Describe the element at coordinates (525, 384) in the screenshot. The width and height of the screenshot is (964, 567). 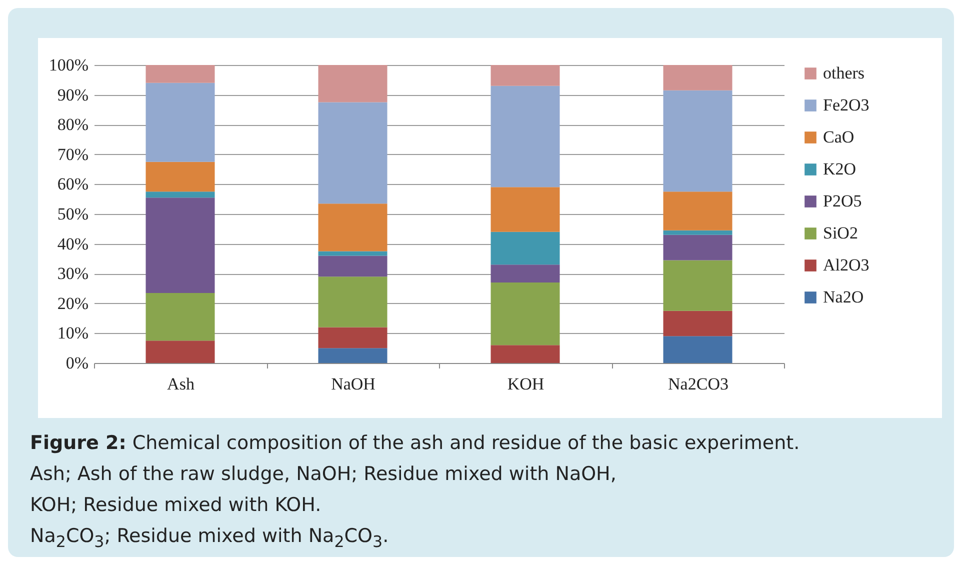
I see `x-tick-label: KOH` at that location.